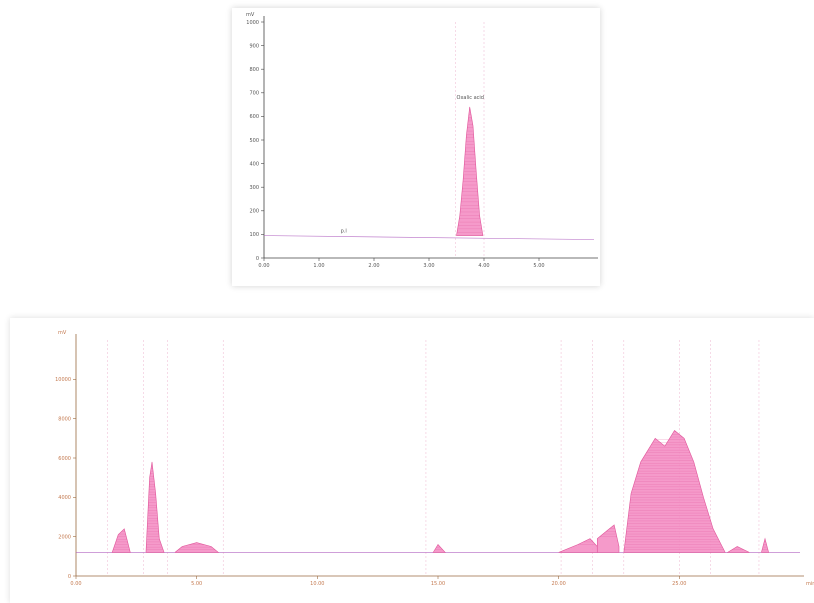 Image resolution: width=814 pixels, height=603 pixels. What do you see at coordinates (254, 164) in the screenshot?
I see `y-tick-label: 400` at bounding box center [254, 164].